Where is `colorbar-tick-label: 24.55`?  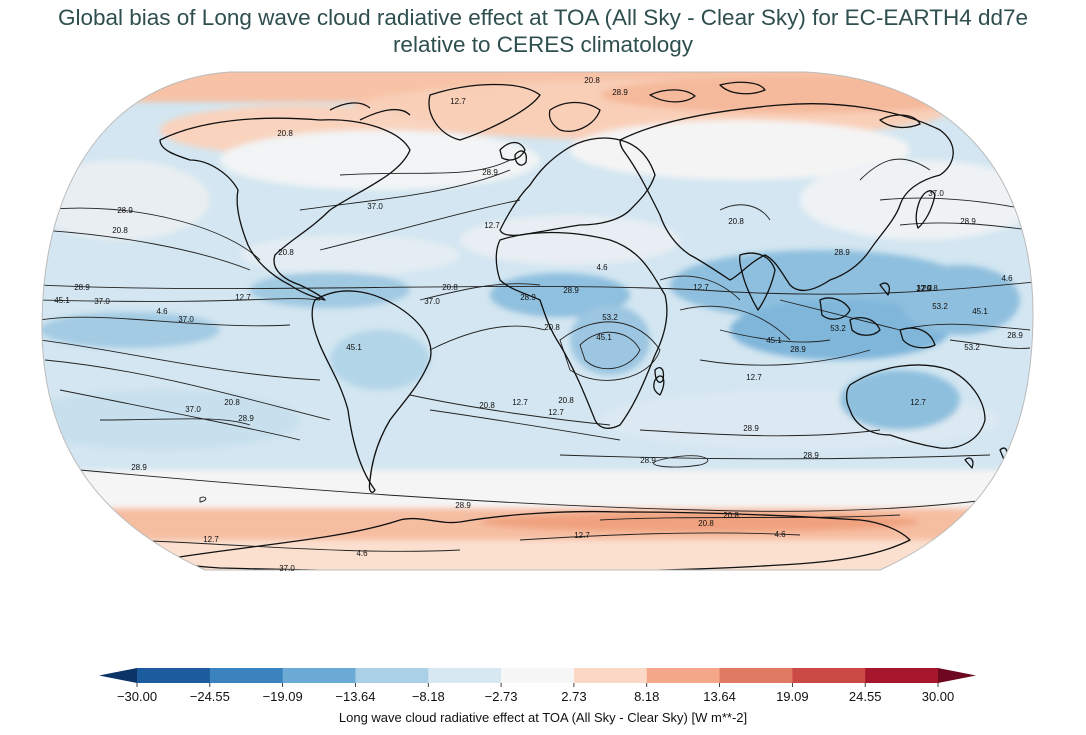
colorbar-tick-label: 24.55 is located at coordinates (865, 696).